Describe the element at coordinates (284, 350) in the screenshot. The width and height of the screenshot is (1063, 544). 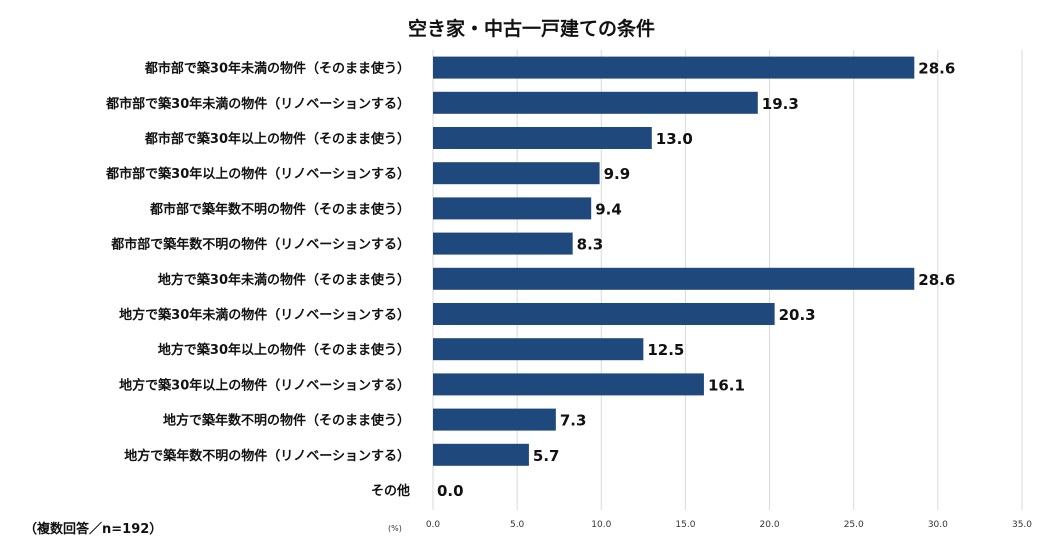
I see `category-label: 地方で築30年以上の物件（そのまま使う）` at that location.